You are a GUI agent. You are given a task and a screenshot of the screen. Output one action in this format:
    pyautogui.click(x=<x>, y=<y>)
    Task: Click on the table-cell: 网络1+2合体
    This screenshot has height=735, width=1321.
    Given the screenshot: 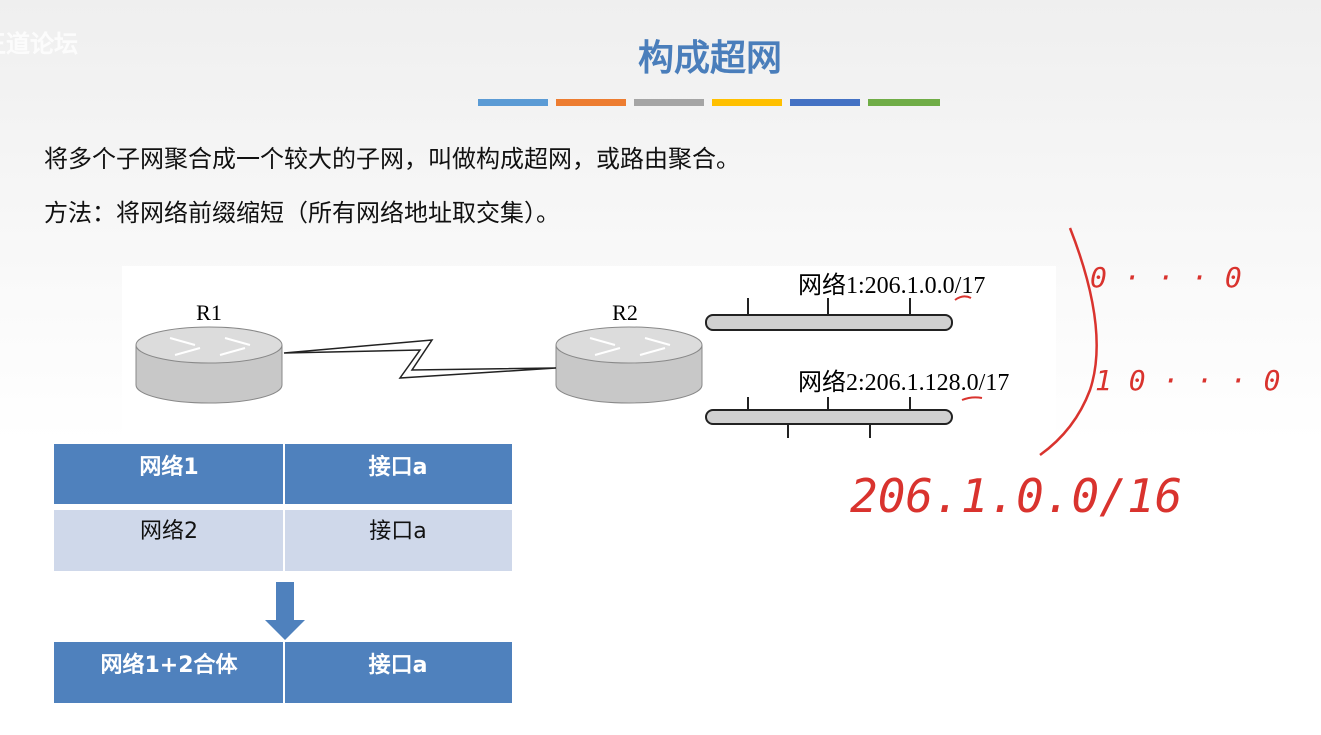 What is the action you would take?
    pyautogui.click(x=169, y=665)
    